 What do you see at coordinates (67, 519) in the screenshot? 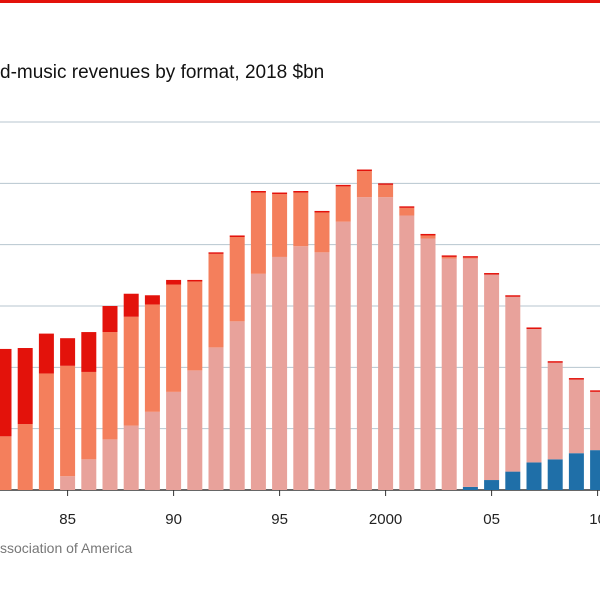
I see `x-tick-label: 85` at bounding box center [67, 519].